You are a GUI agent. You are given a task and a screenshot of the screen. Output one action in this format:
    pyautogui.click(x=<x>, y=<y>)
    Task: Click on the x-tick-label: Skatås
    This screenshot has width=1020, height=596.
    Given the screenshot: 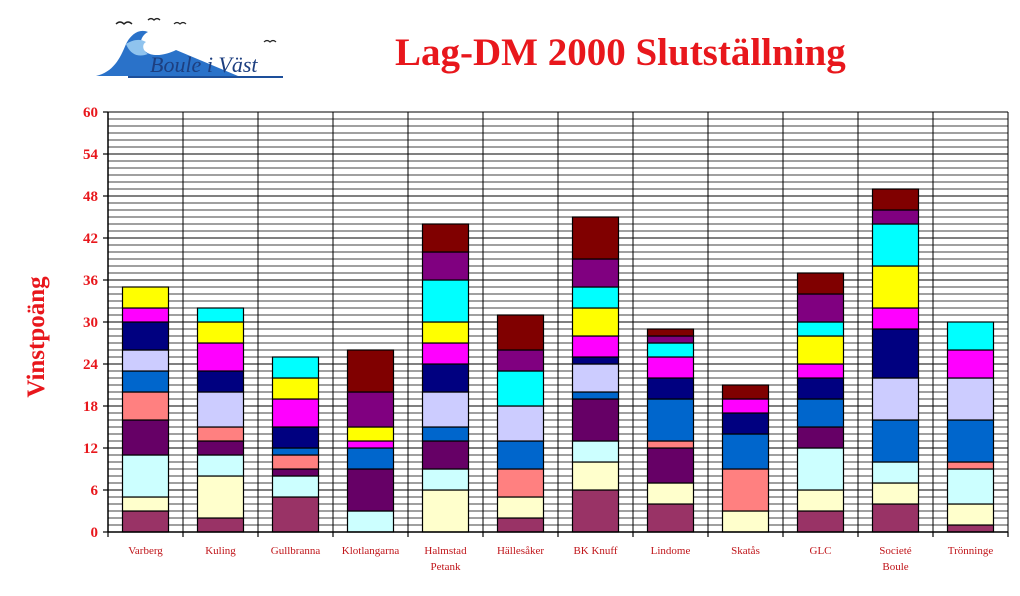 What is the action you would take?
    pyautogui.click(x=745, y=551)
    